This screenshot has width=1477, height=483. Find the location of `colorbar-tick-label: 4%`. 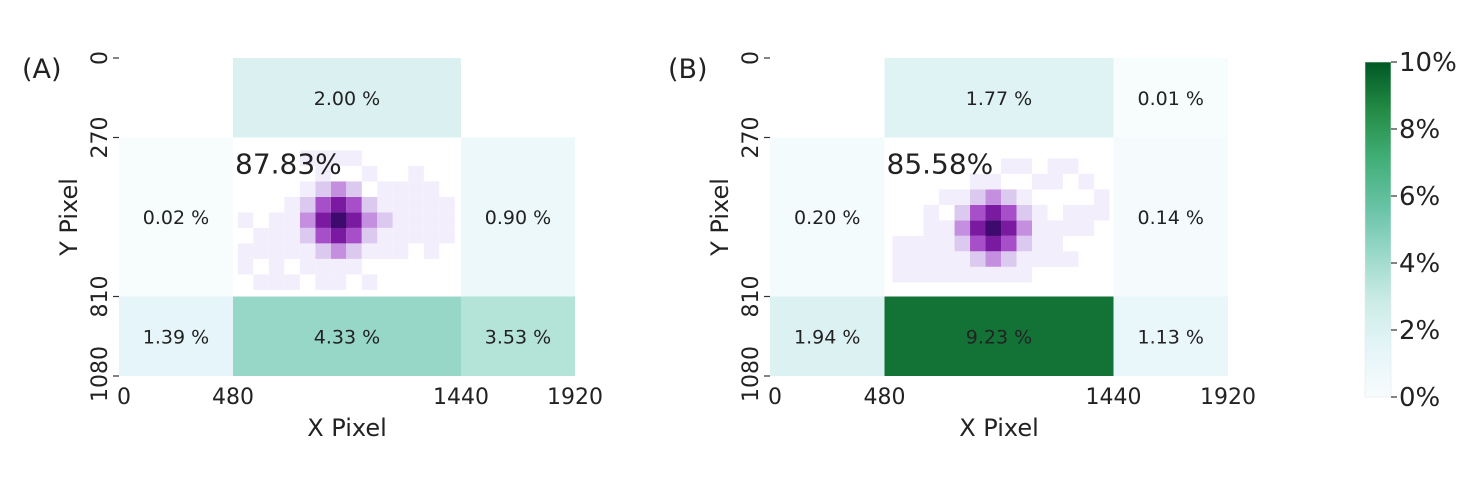

colorbar-tick-label: 4% is located at coordinates (1419, 264).